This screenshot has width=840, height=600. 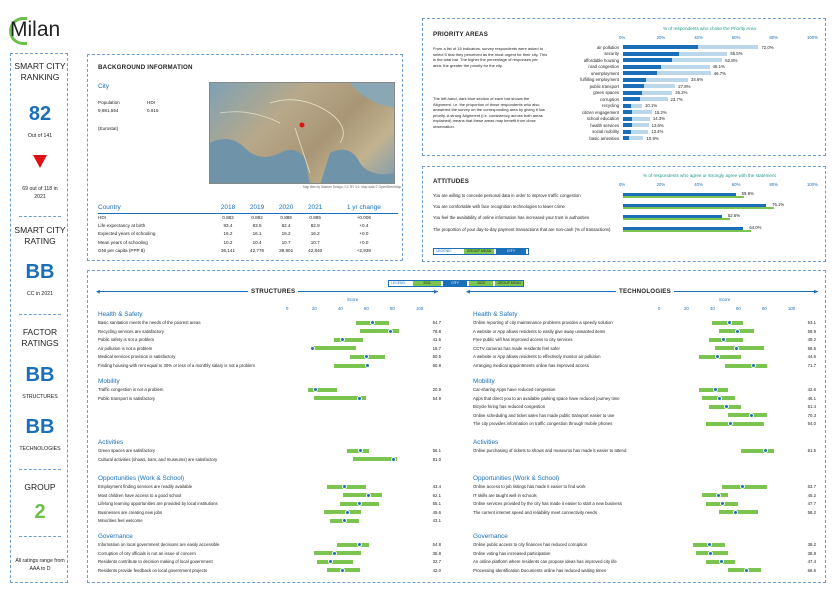 I want to click on score-value: 81.0, so click(x=436, y=459).